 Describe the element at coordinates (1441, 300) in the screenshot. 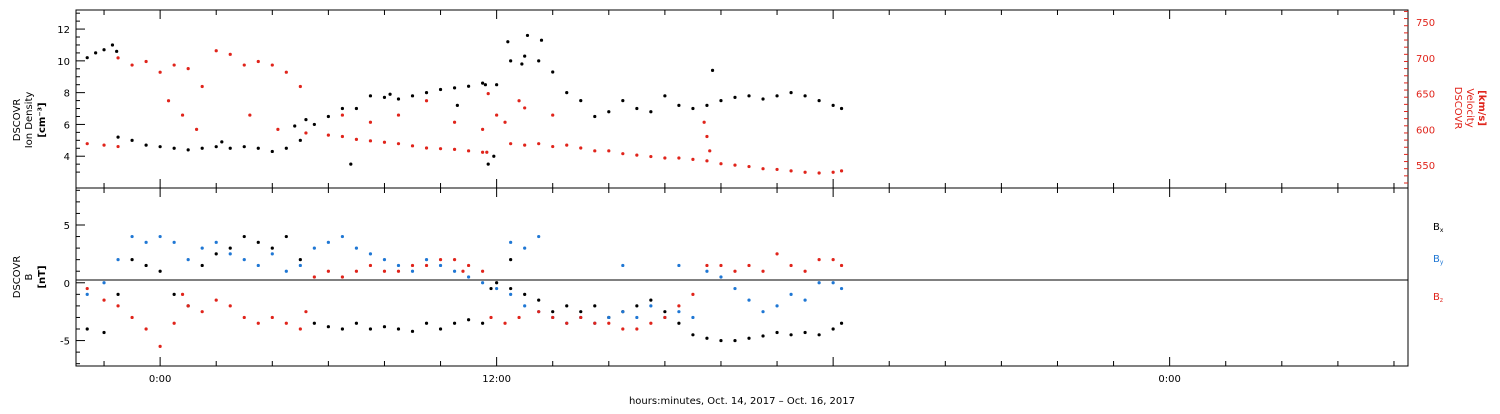

I see `legend-bz-sub: z` at that location.